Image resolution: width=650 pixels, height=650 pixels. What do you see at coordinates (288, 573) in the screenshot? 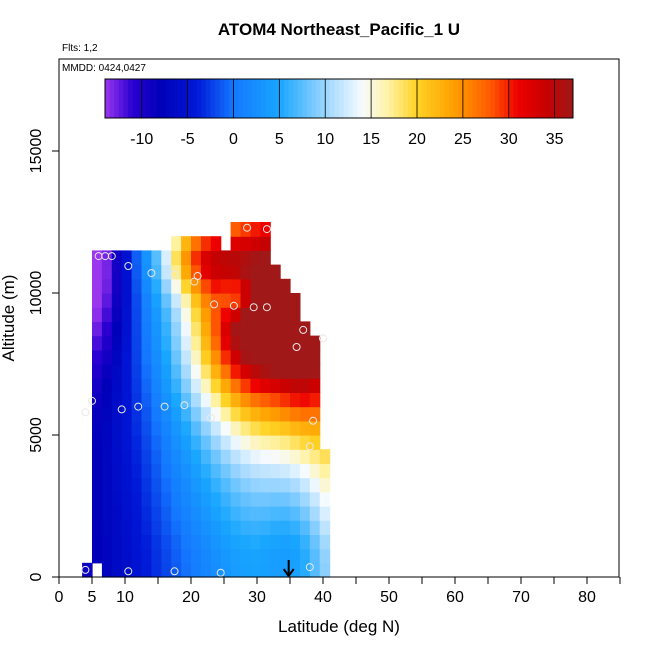
I see `arrow-head` at bounding box center [288, 573].